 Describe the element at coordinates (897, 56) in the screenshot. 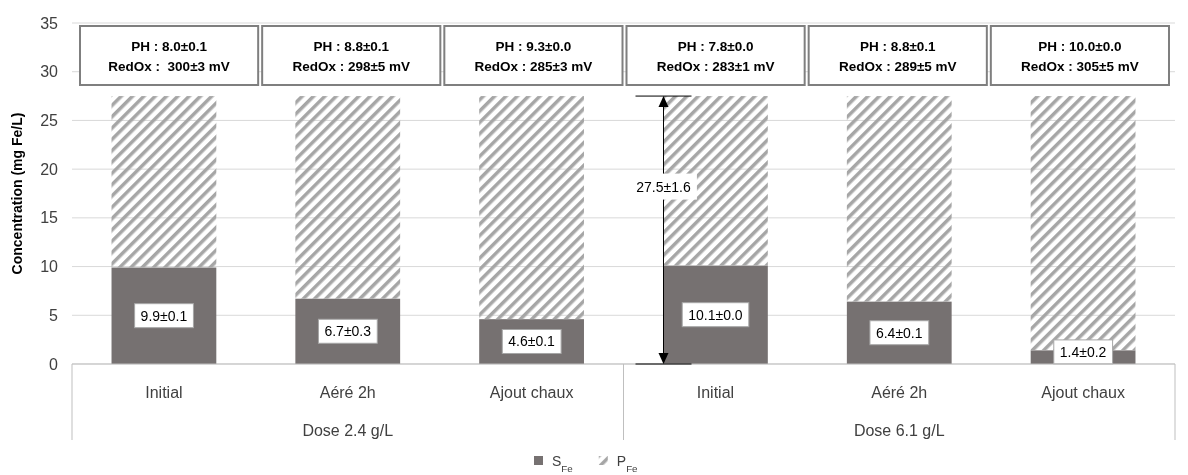

I see `annotation: PH : 8.8±0.1 RedOx : 289±5 mV` at that location.